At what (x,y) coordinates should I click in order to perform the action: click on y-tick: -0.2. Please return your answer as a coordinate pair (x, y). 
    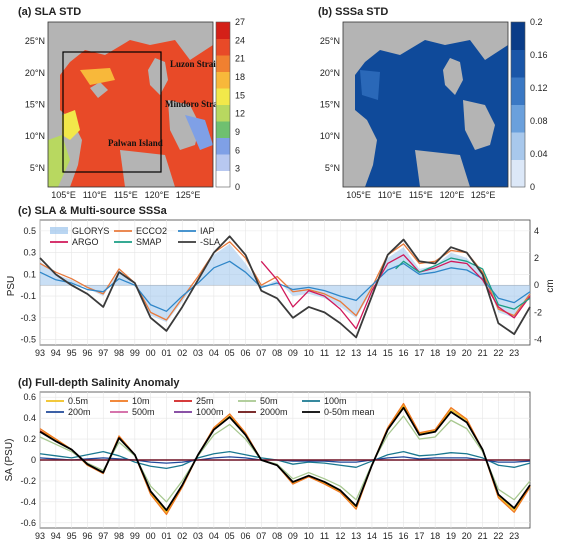
    Looking at the image, I should click on (28, 481).